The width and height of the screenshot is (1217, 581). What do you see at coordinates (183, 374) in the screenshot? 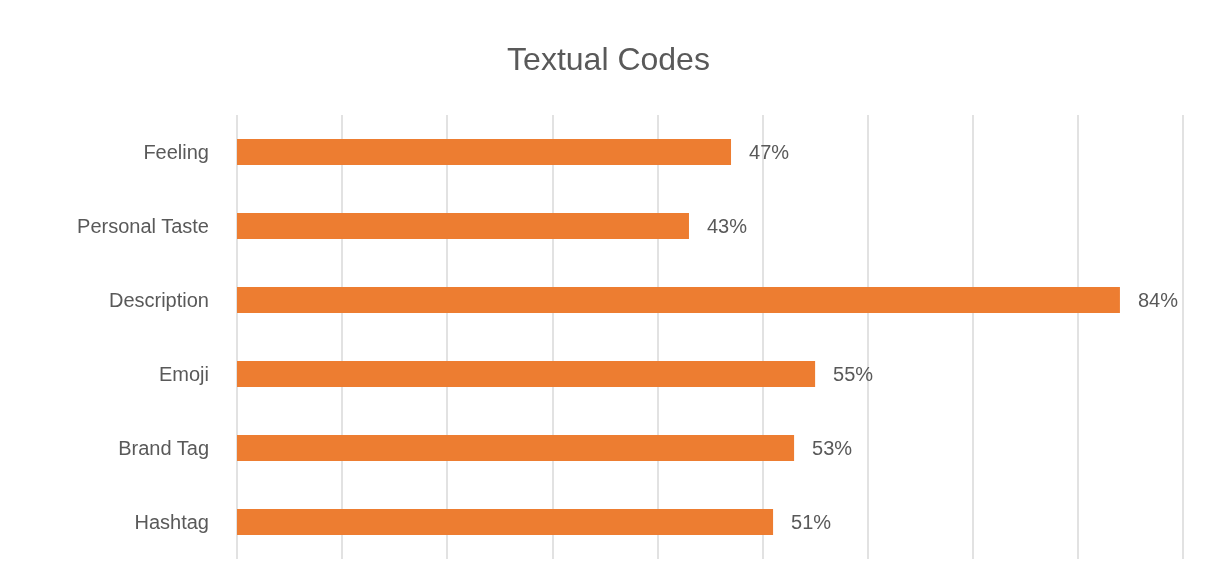
I see `y-tick-label: Emoji` at bounding box center [183, 374].